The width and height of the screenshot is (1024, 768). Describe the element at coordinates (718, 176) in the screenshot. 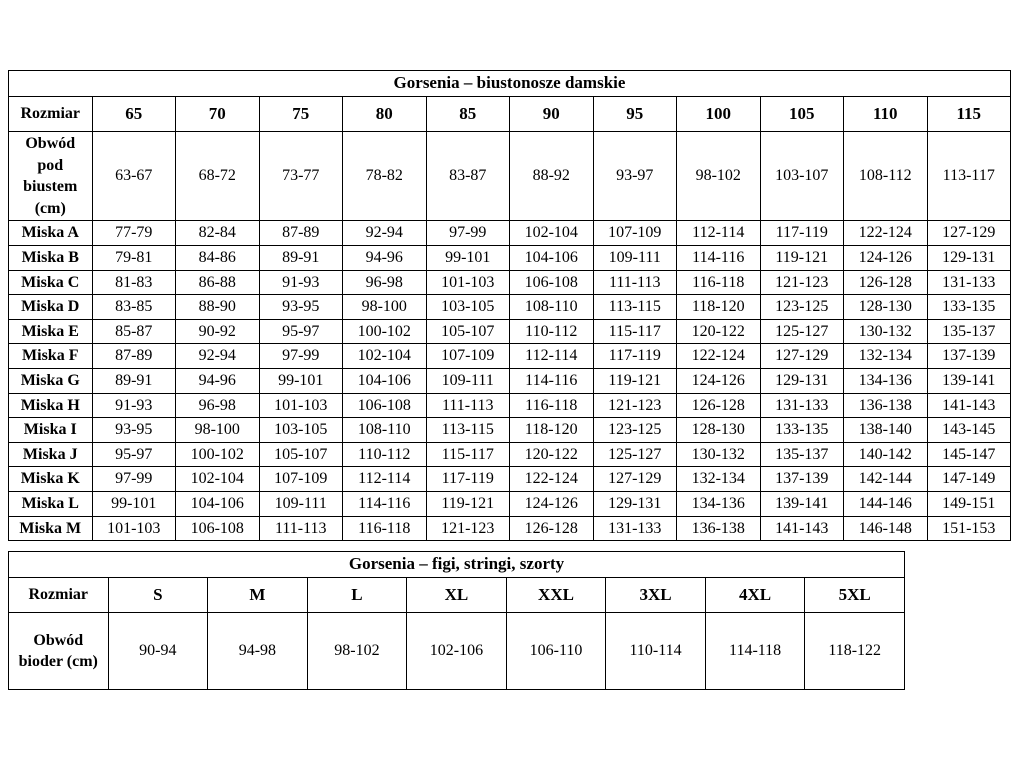

I see `table-cell: 98-102` at that location.